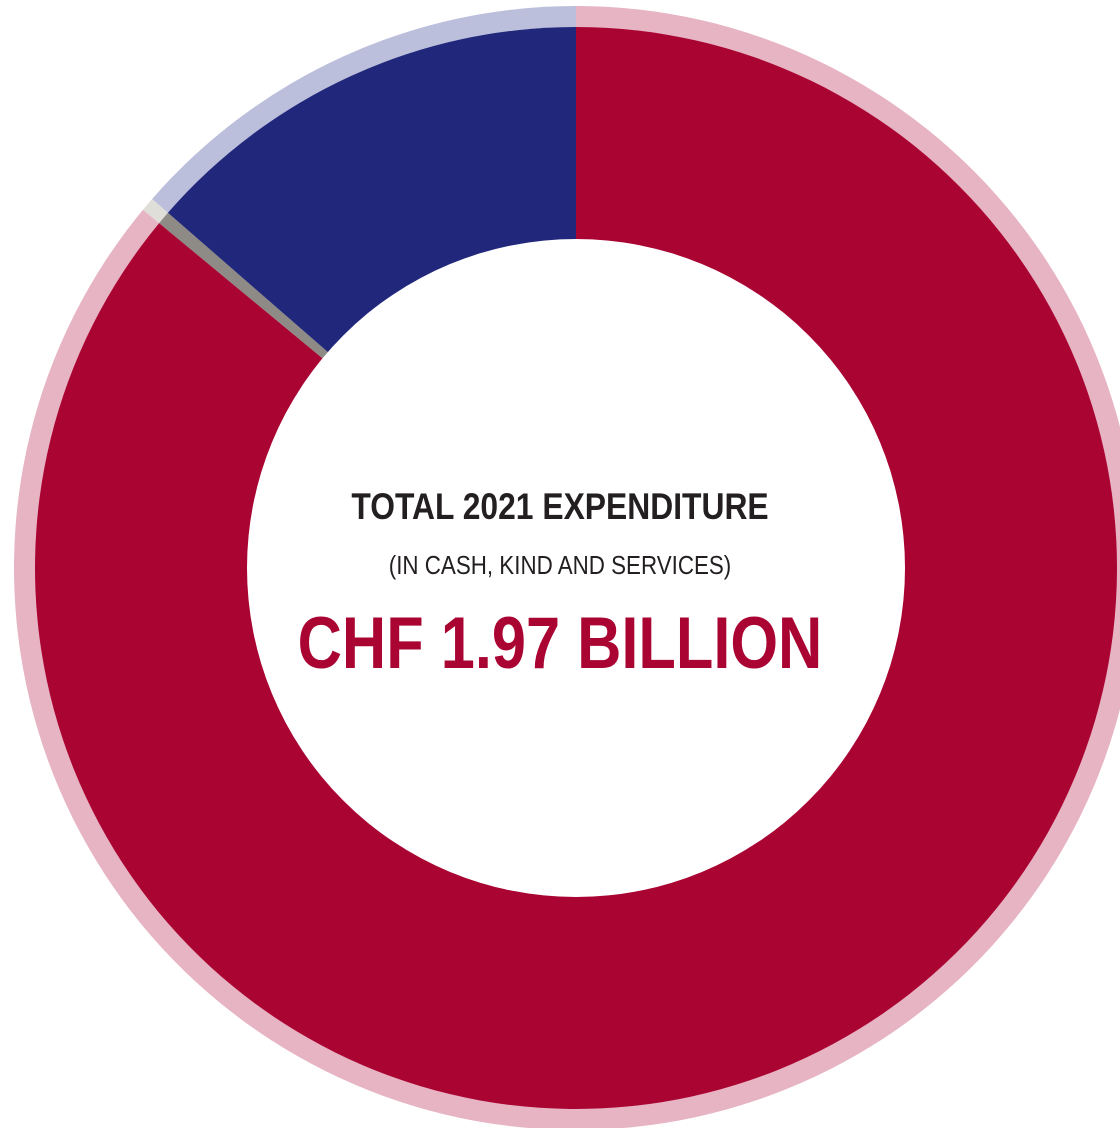 Image resolution: width=1120 pixels, height=1128 pixels. What do you see at coordinates (560, 643) in the screenshot?
I see `total-expenditure-value: CHF 1.97 BILLION` at bounding box center [560, 643].